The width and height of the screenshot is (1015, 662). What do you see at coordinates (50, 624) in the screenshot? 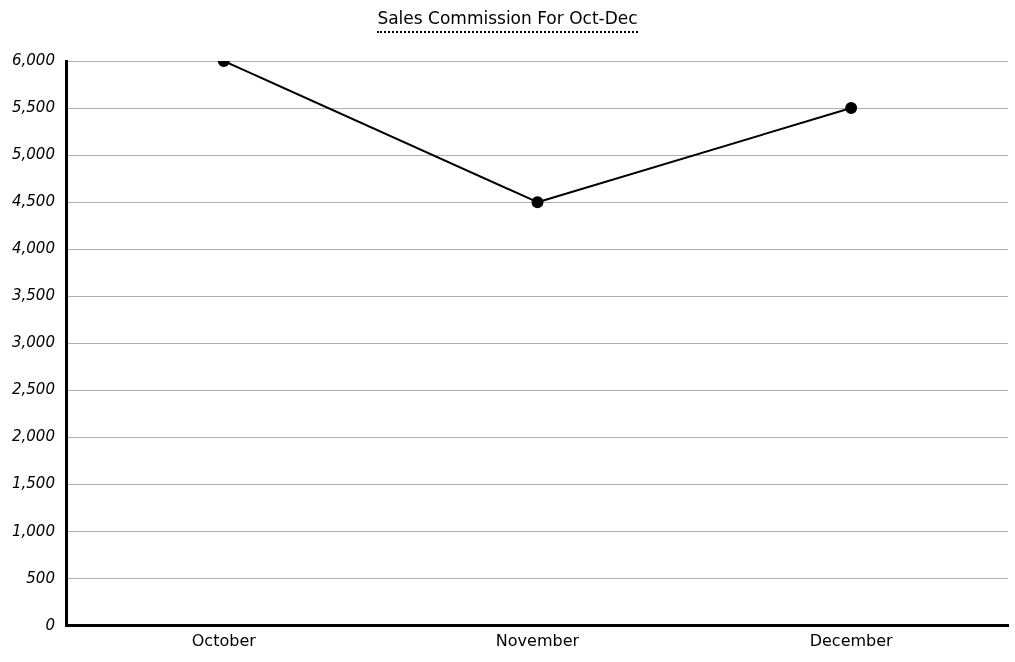
I see `y-tick-label: 0` at bounding box center [50, 624].